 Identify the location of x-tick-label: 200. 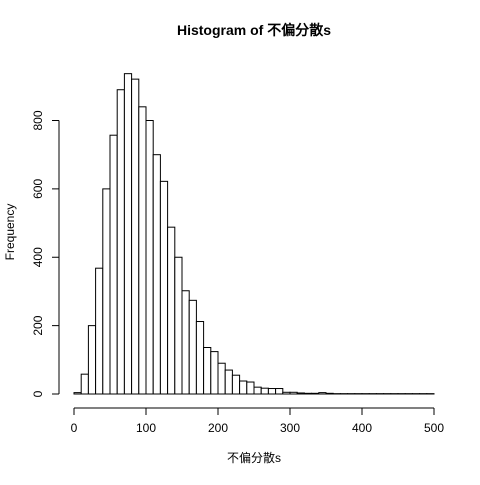
(218, 428).